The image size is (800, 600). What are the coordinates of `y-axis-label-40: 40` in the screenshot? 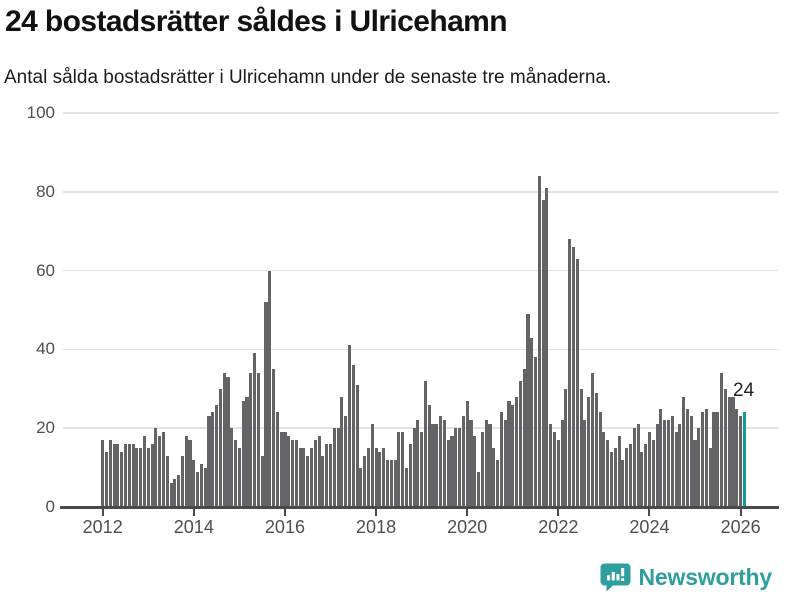 It's located at (45, 349).